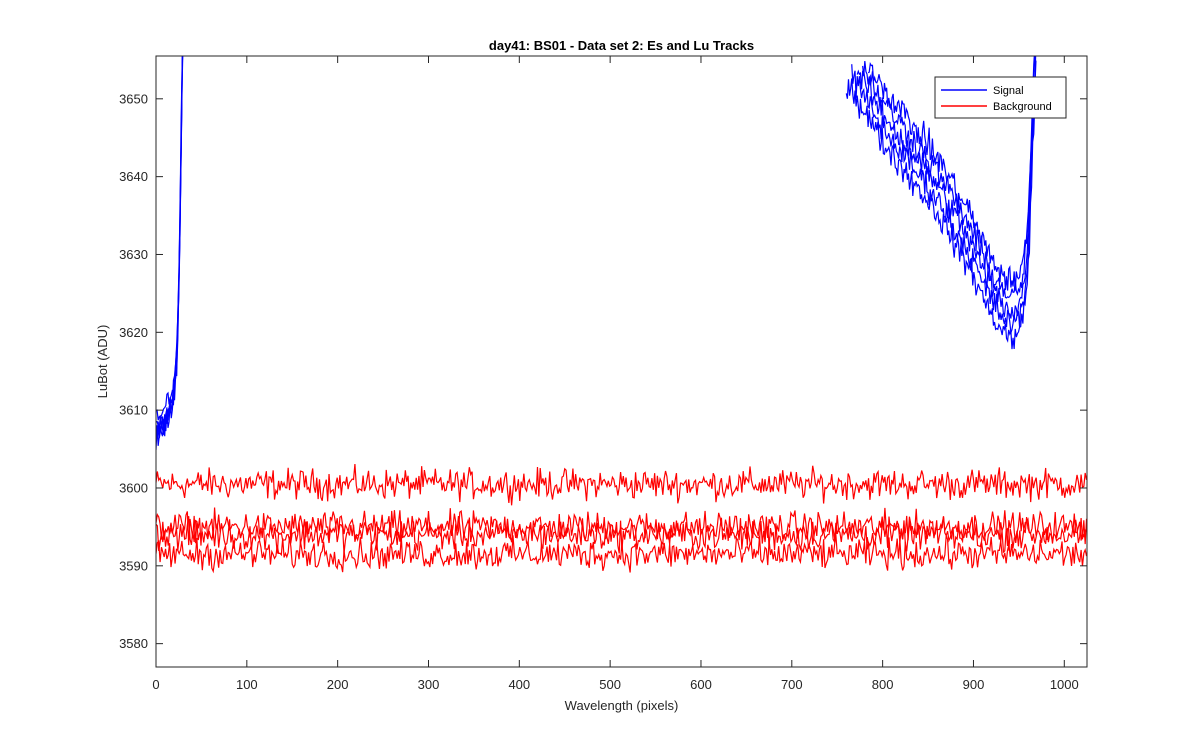  I want to click on x-tick-label: 0, so click(155, 684).